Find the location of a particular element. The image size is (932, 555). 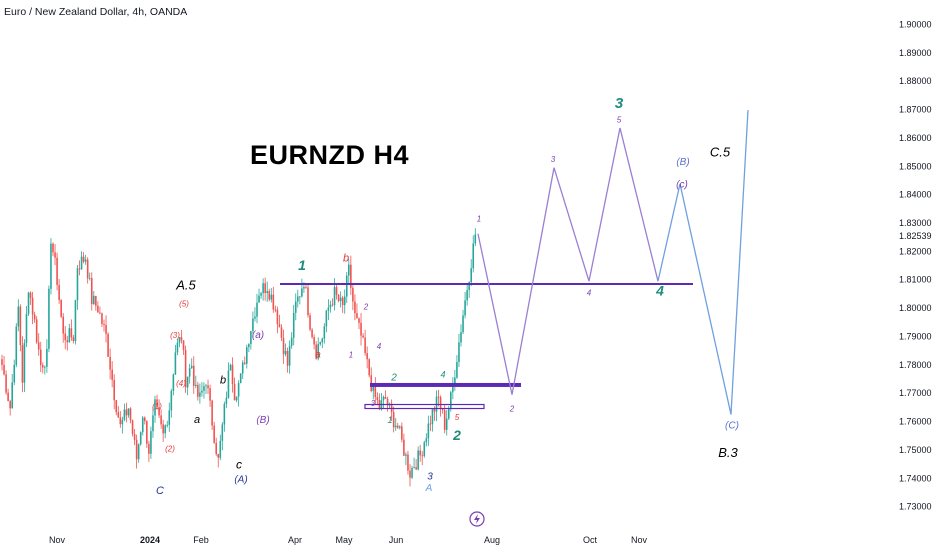

wave-label: 2 is located at coordinates (366, 307).